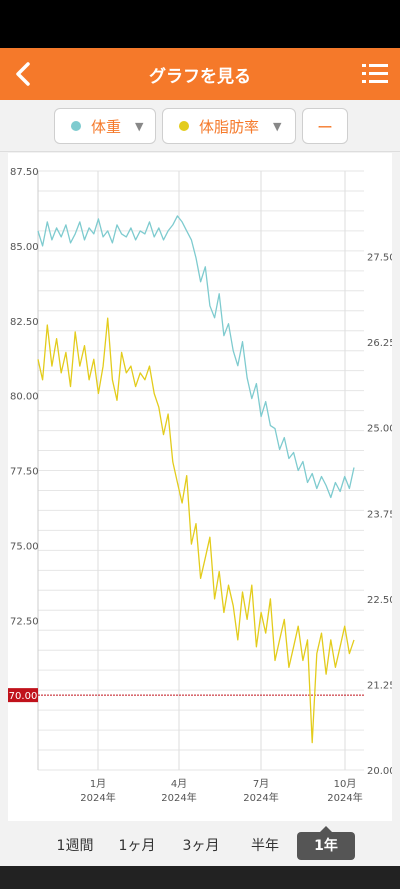 Image resolution: width=400 pixels, height=889 pixels. I want to click on app-header: グラフを見る, so click(200, 74).